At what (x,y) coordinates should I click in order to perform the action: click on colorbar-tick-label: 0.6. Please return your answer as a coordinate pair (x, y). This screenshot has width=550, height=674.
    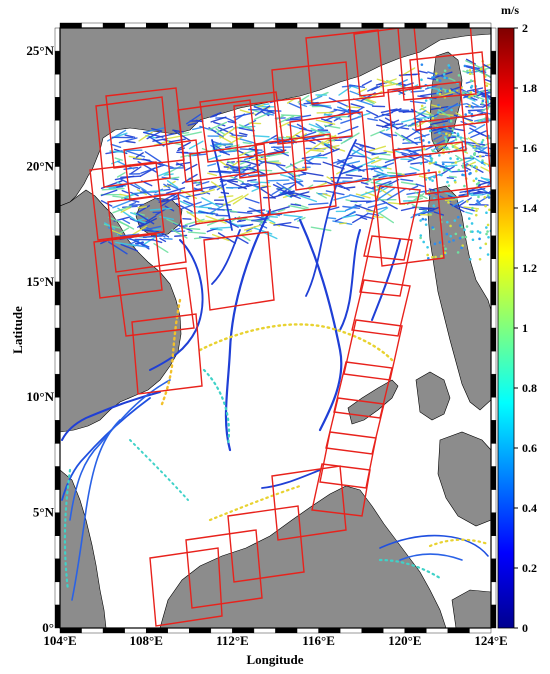
    Looking at the image, I should click on (529, 448).